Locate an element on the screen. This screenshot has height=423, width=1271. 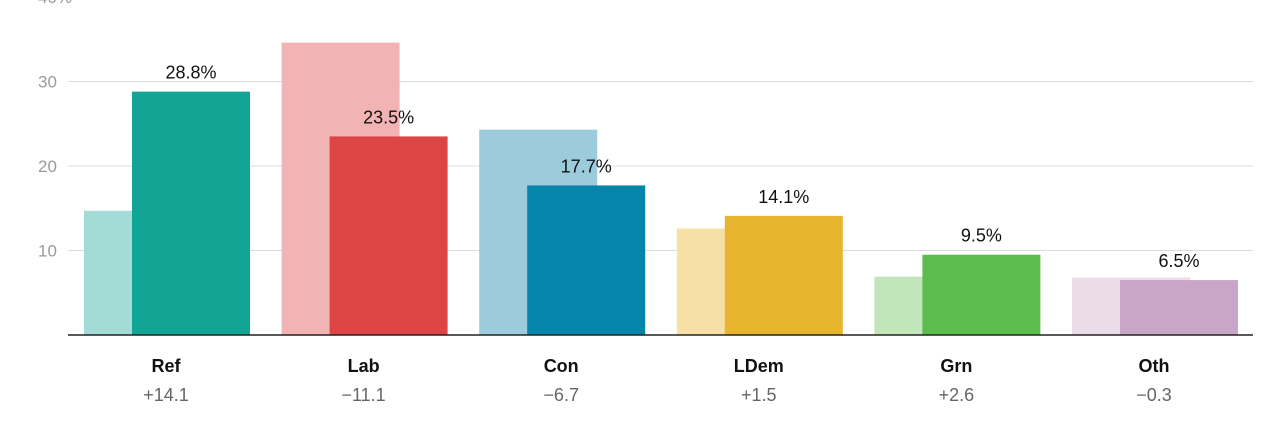
category-label-ldem: LDem is located at coordinates (759, 366).